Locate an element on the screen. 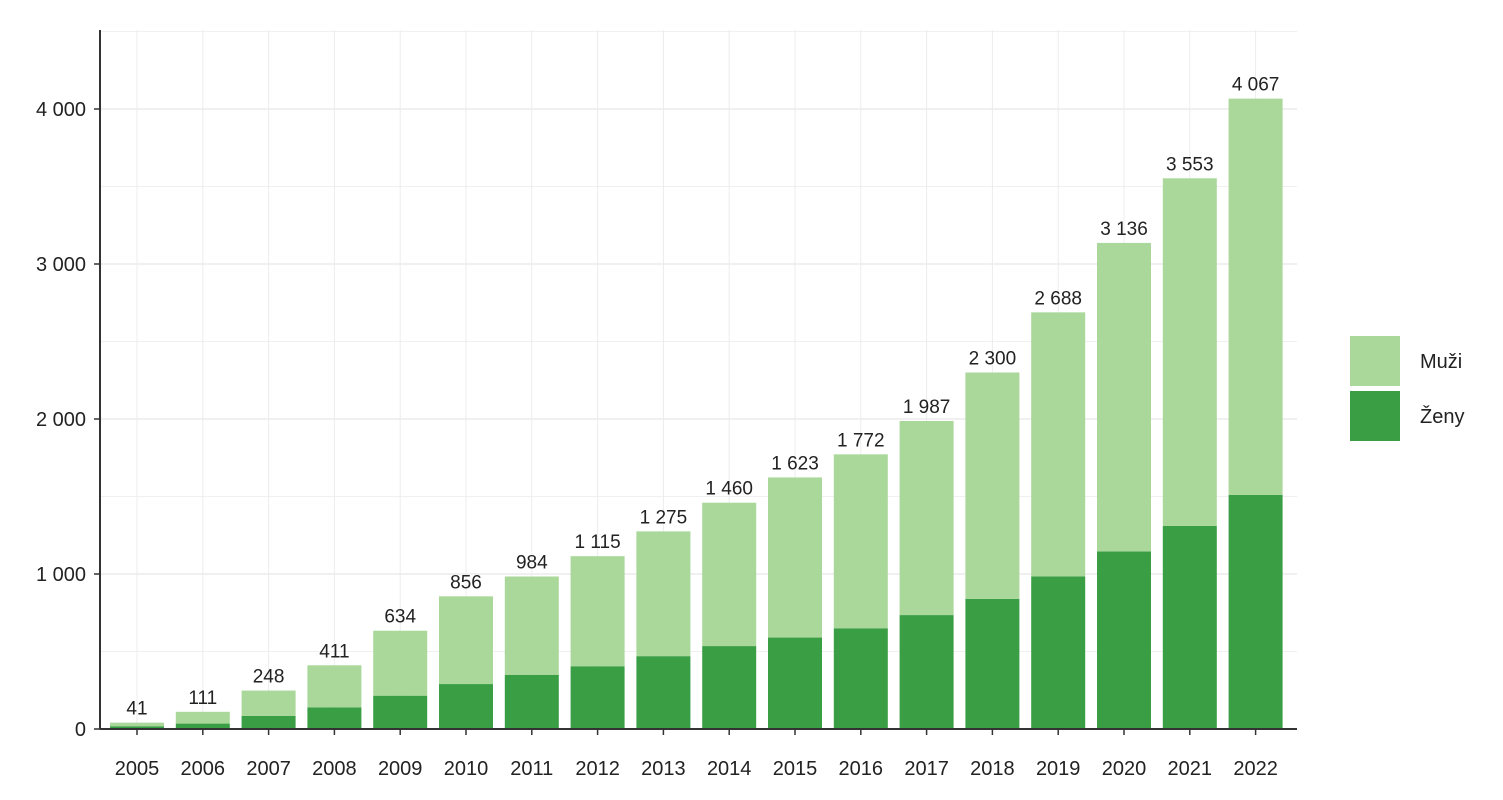 This screenshot has height=800, width=1503. y-tick-label: 0 is located at coordinates (80, 730).